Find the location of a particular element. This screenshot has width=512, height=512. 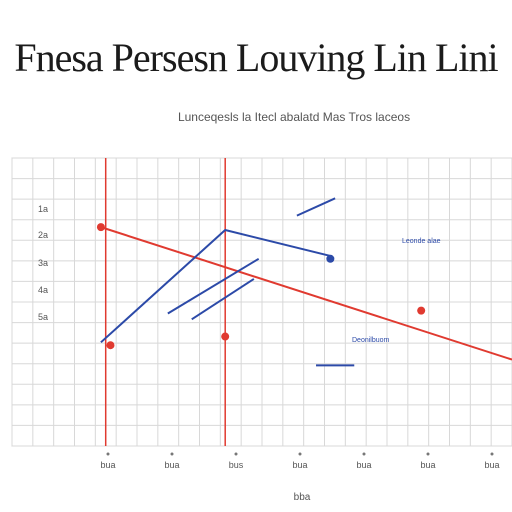

annotation-label: Deonilbuom is located at coordinates (371, 340).